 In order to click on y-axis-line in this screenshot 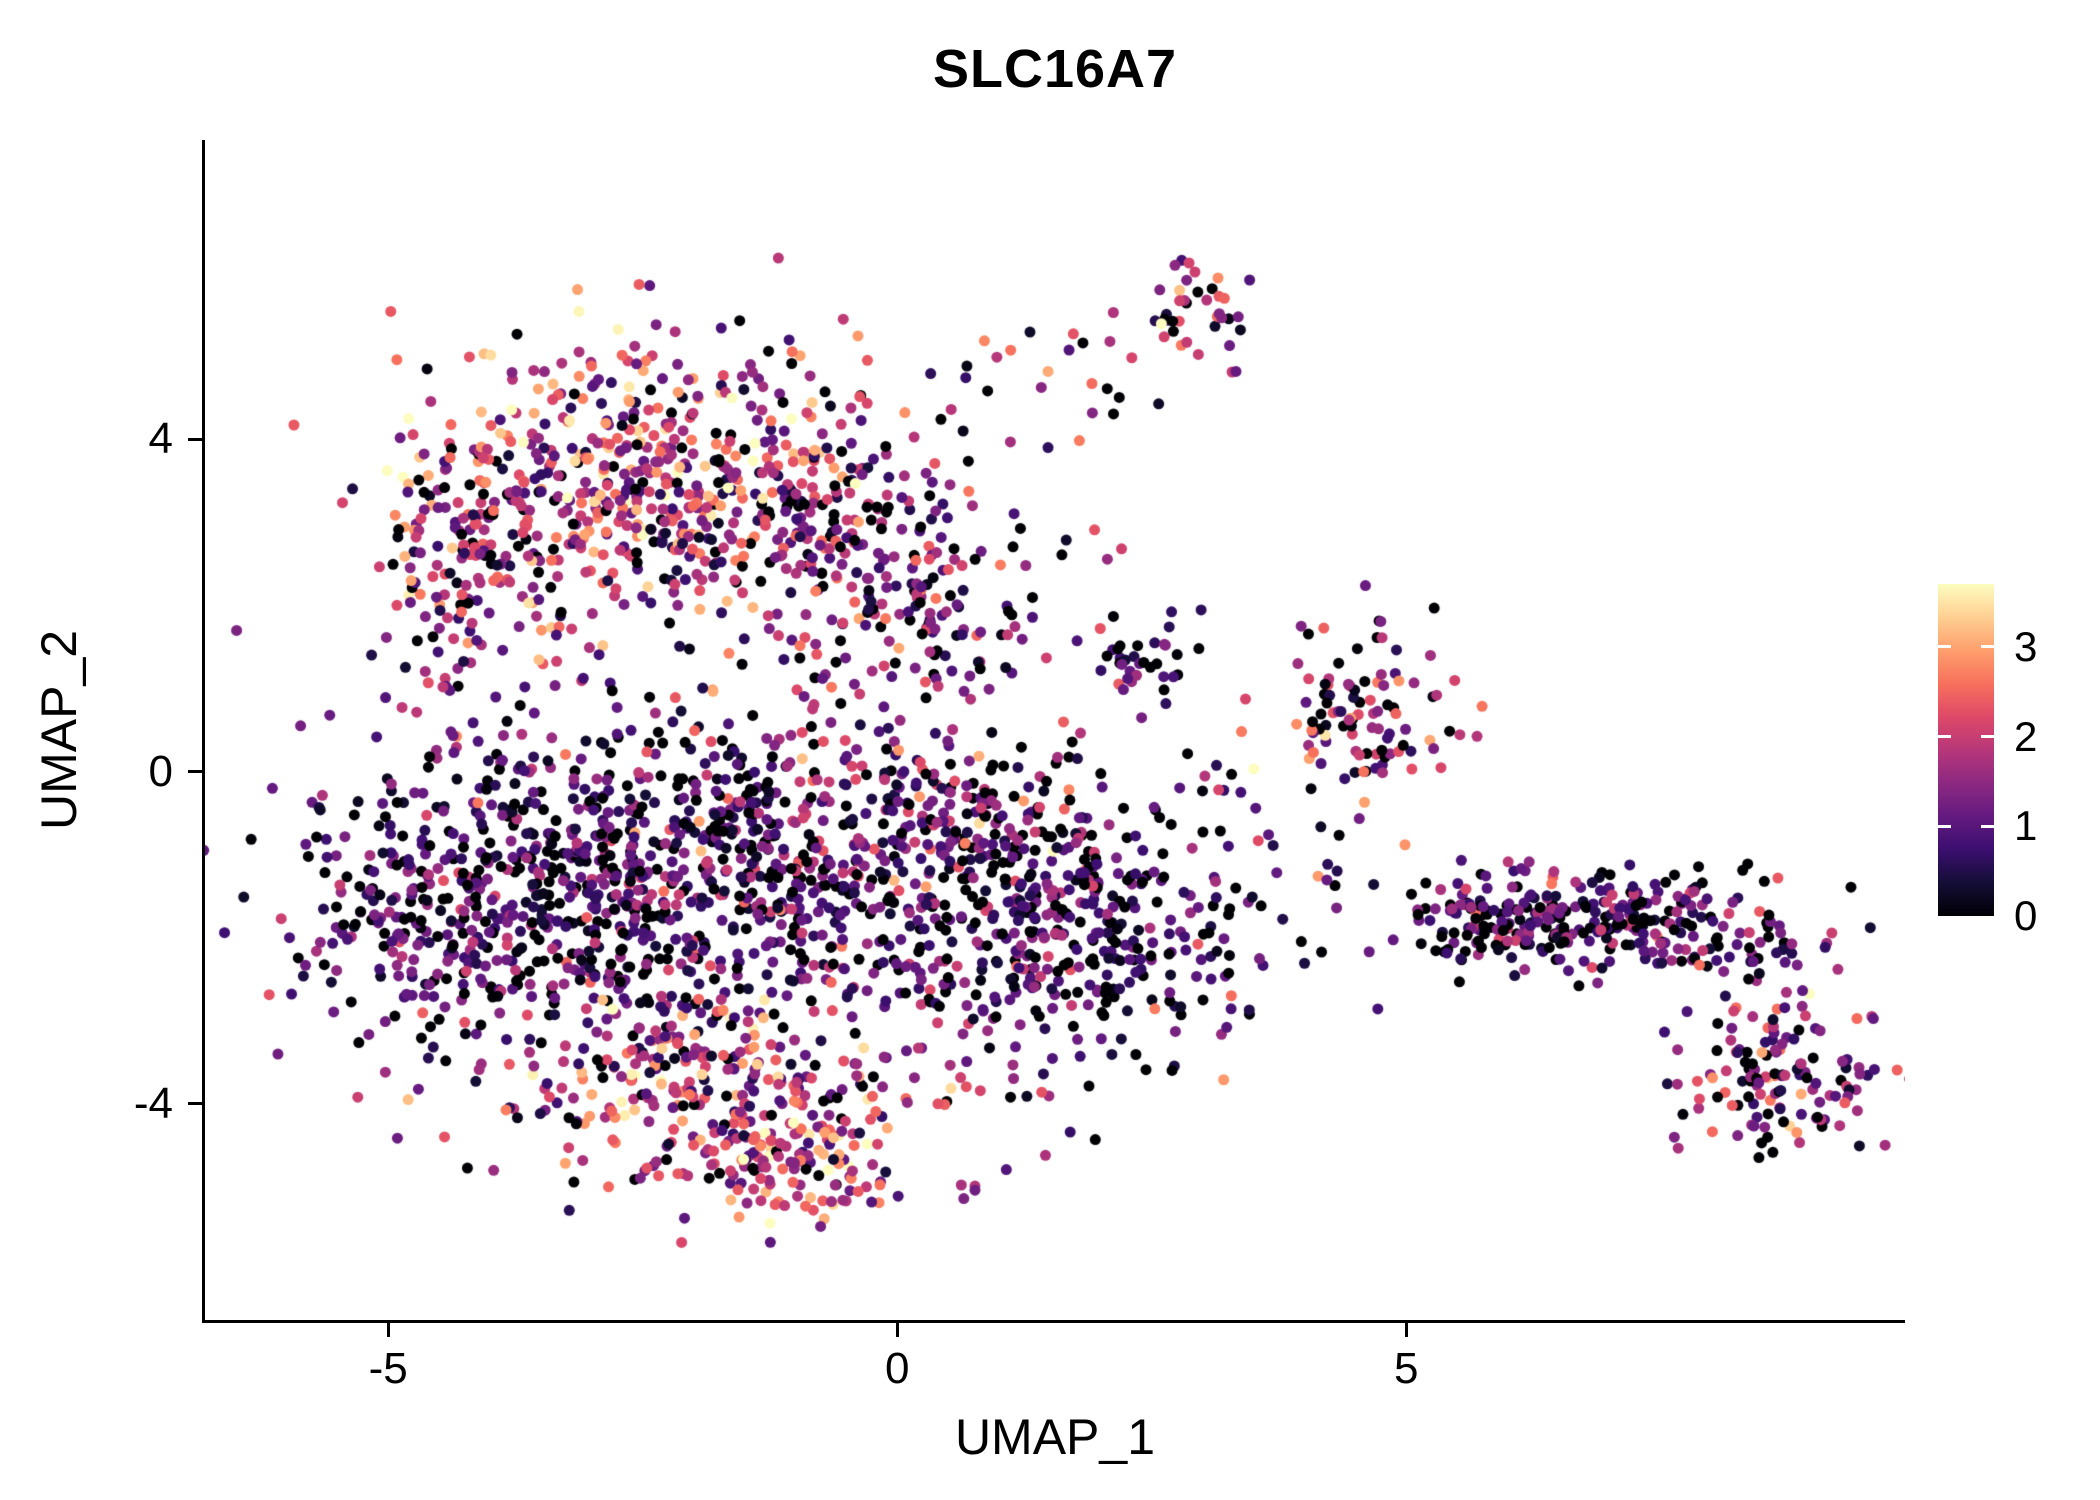, I will do `click(203, 731)`.